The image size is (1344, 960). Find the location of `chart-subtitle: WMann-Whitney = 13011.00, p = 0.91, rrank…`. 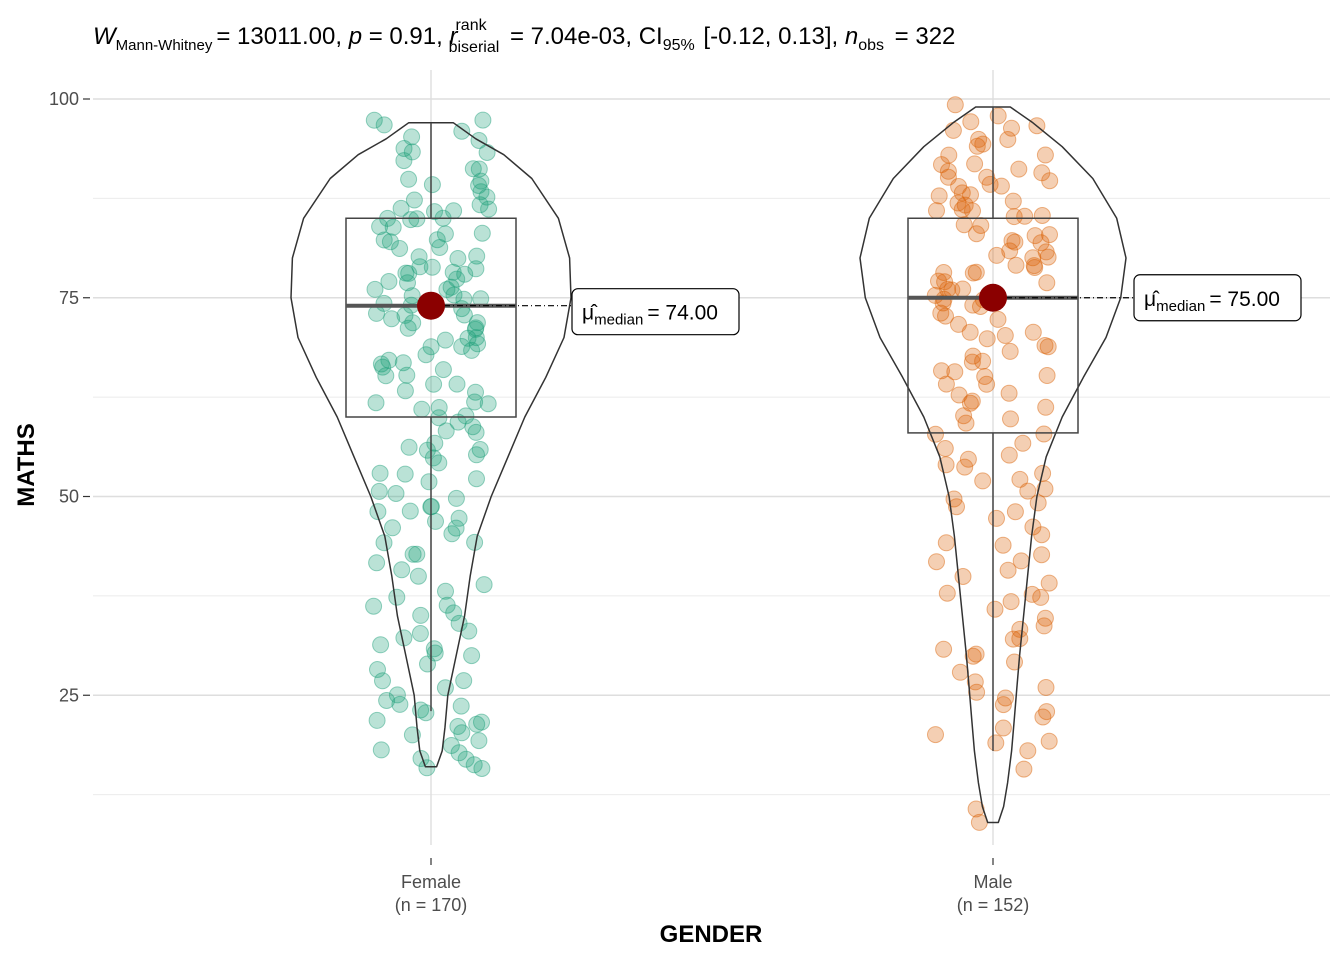

chart-subtitle: WMann-Whitney = 13011.00, p = 0.91, rrank… is located at coordinates (524, 36).